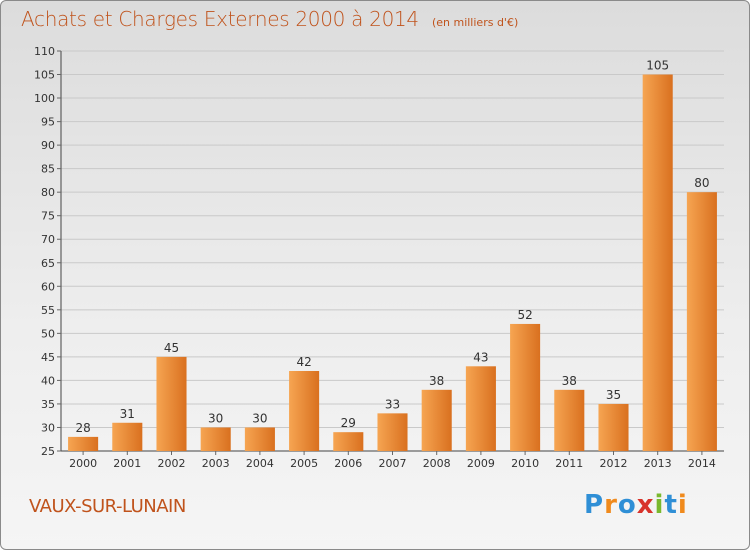 The image size is (750, 550). I want to click on y-tick-label: 70, so click(48, 239).